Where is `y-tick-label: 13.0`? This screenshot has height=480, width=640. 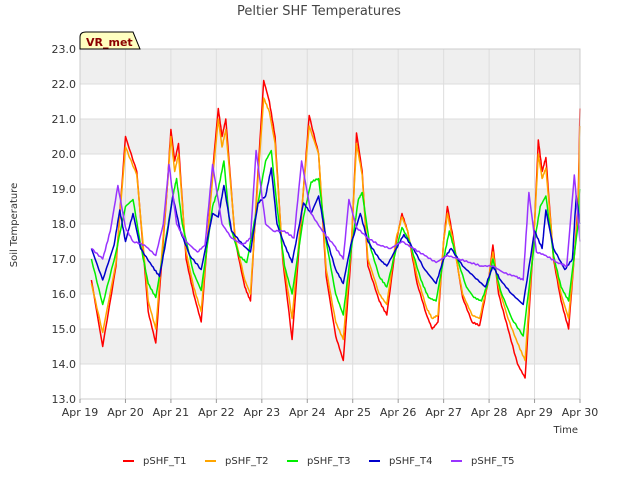 y-tick-label: 13.0 is located at coordinates (64, 399).